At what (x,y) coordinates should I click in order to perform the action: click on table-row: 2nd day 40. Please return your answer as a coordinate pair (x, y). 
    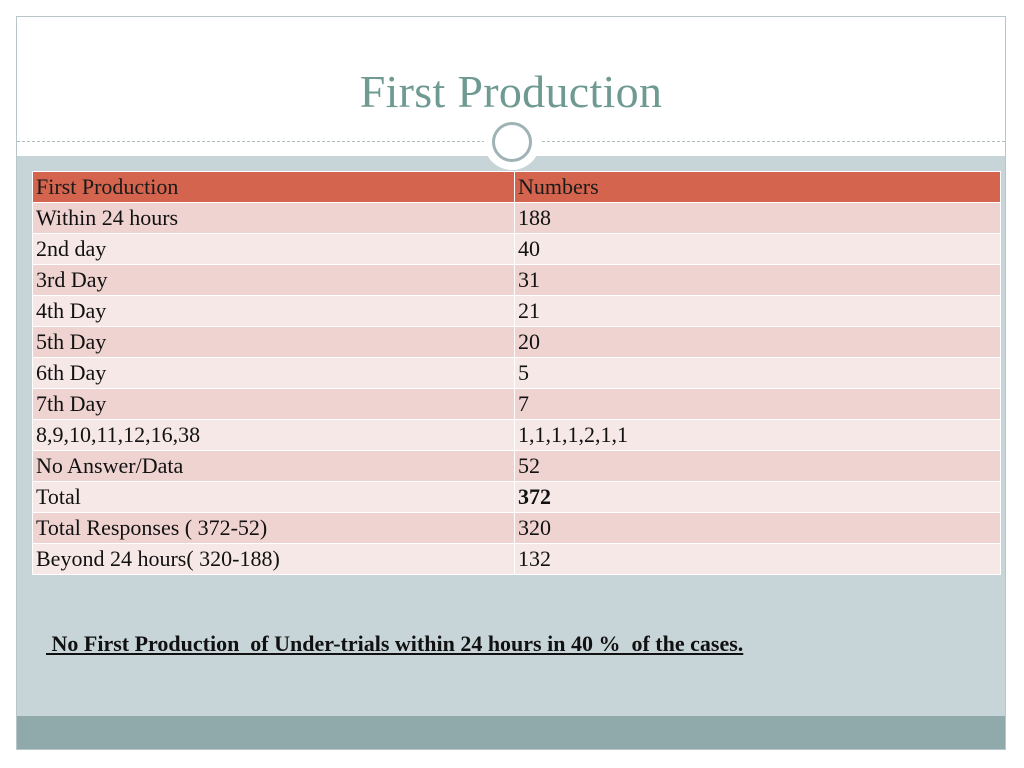
    Looking at the image, I should click on (516, 249).